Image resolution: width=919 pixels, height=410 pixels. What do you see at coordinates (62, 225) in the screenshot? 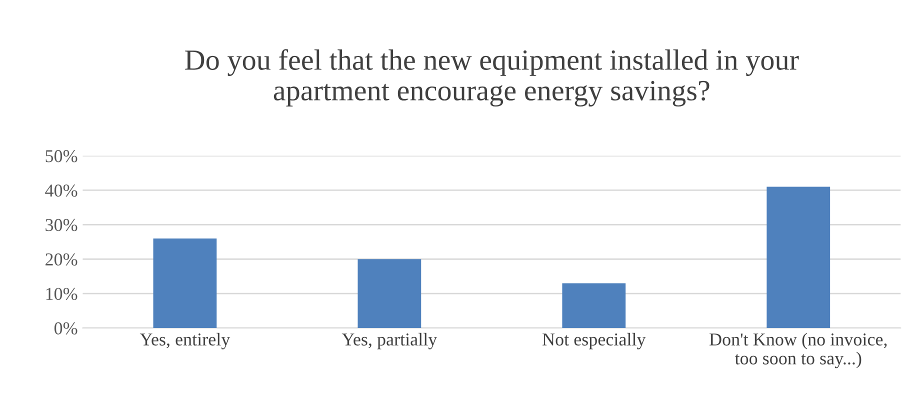
I see `y-tick-label: 30%` at bounding box center [62, 225].